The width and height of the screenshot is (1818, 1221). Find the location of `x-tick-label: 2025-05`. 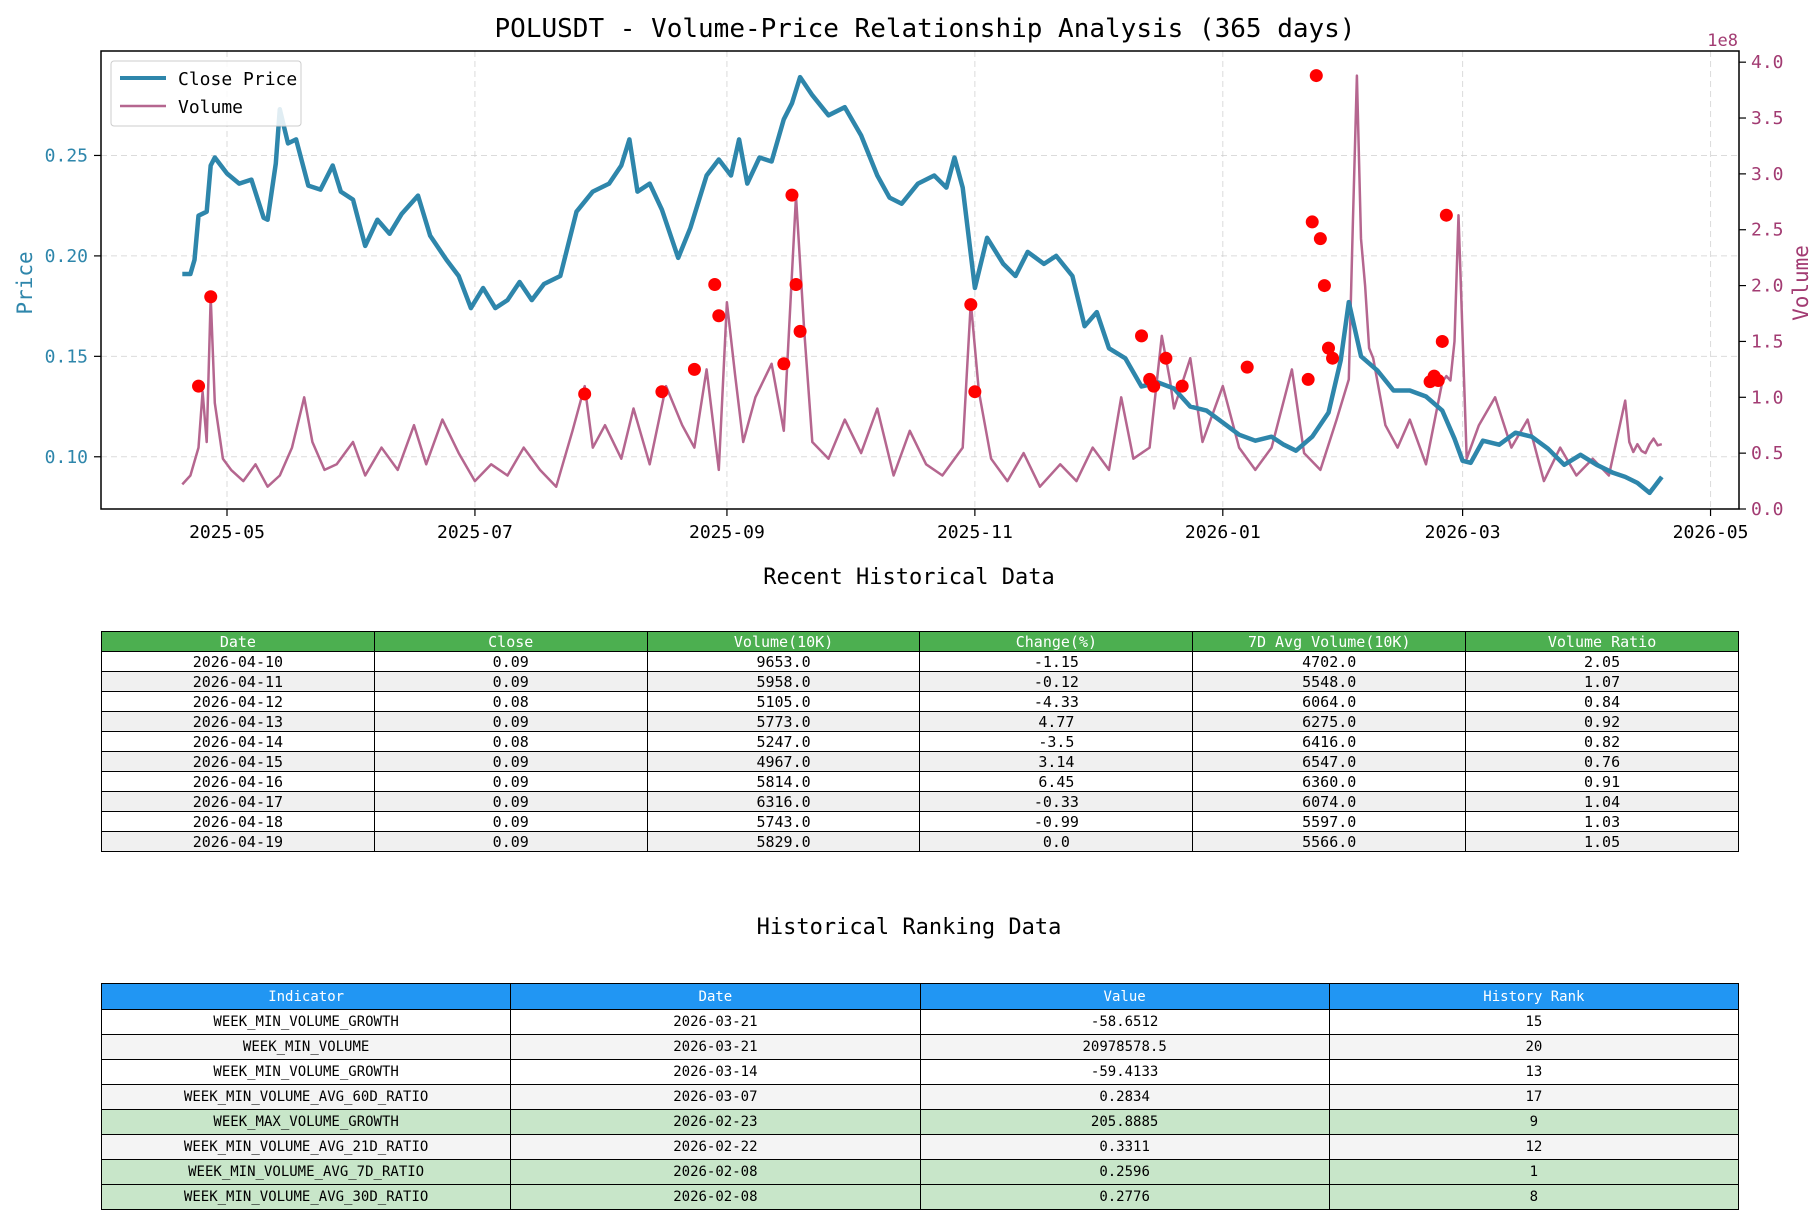

x-tick-label: 2025-05 is located at coordinates (227, 532).